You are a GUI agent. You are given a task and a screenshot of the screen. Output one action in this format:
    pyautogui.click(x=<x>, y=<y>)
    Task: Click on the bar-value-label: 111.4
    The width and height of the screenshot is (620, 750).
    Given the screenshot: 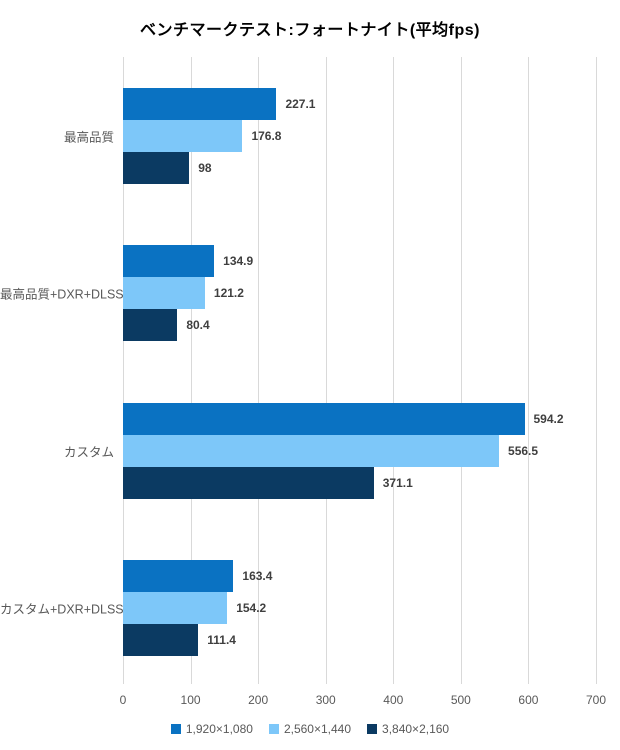 What is the action you would take?
    pyautogui.click(x=221, y=640)
    